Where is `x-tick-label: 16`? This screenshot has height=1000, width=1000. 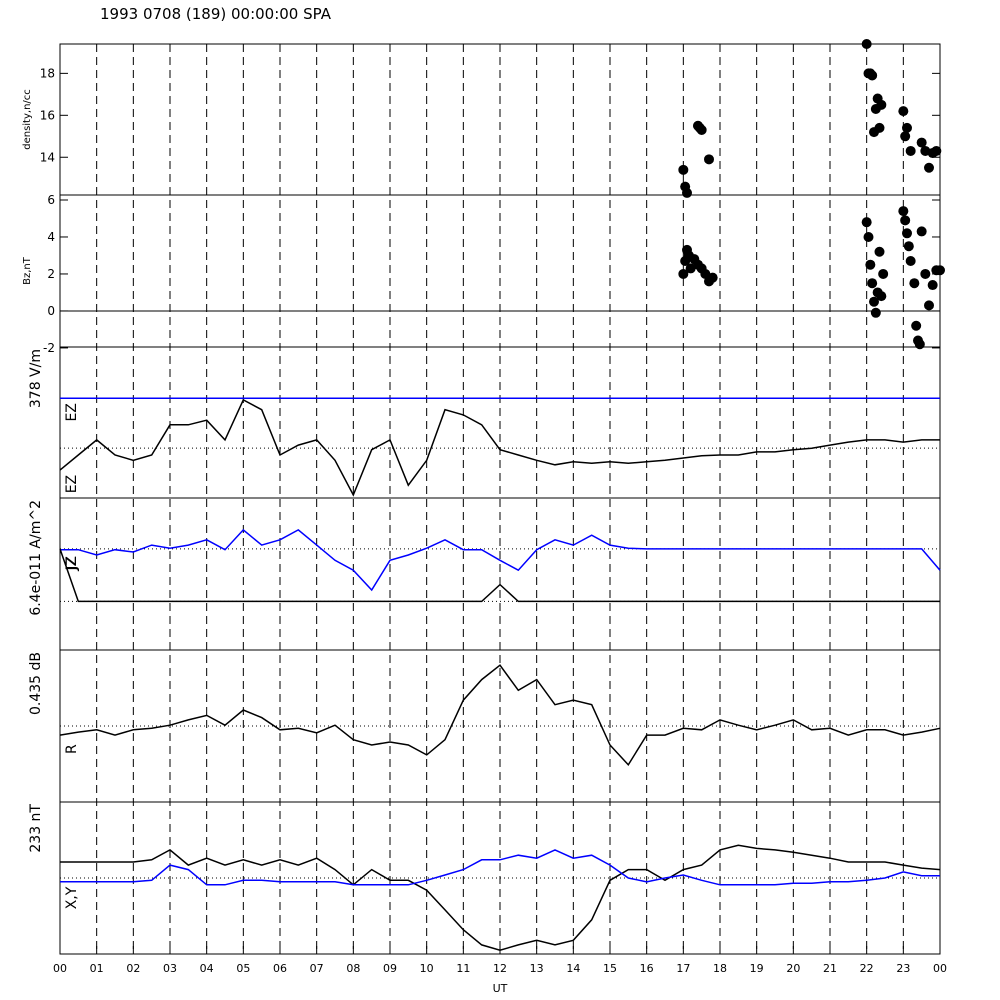 x-tick-label: 16 is located at coordinates (647, 968).